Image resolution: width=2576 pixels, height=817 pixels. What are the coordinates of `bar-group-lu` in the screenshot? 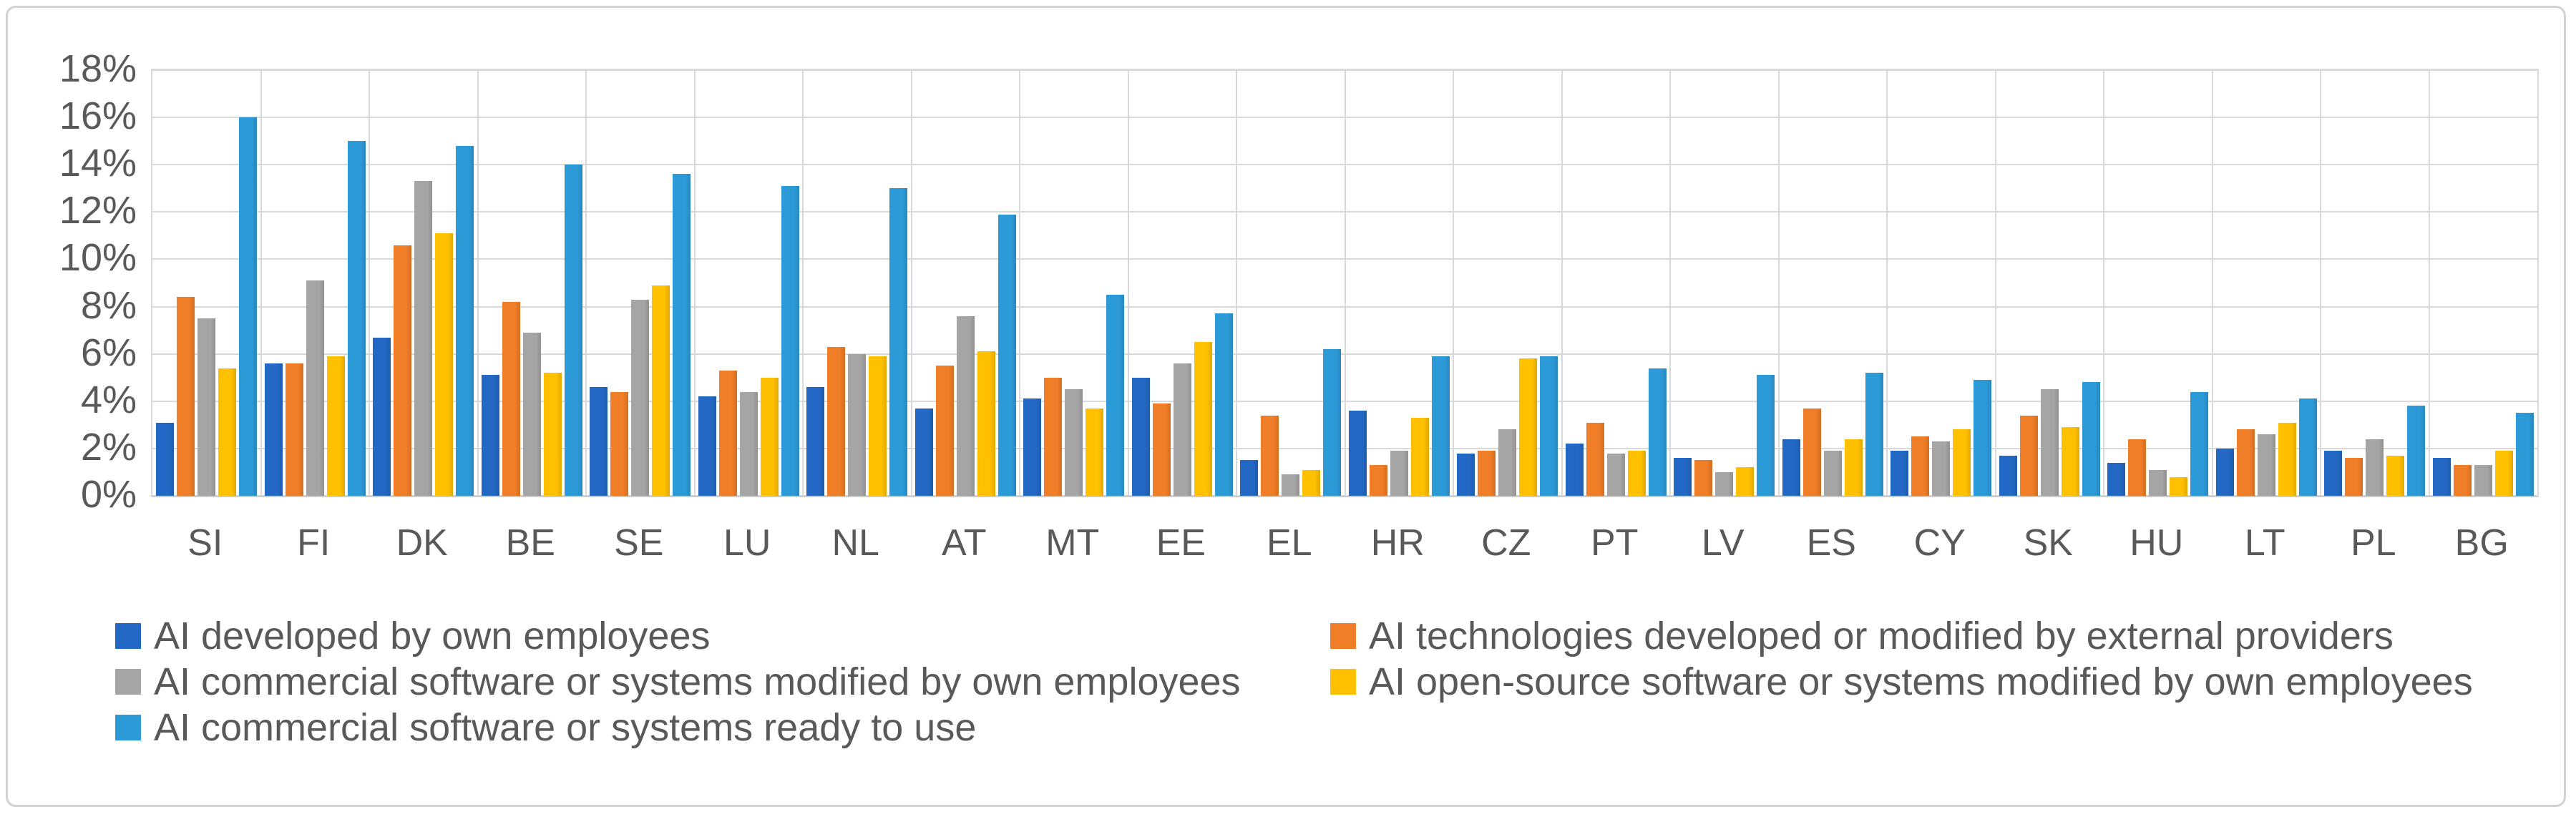 It's located at (749, 283).